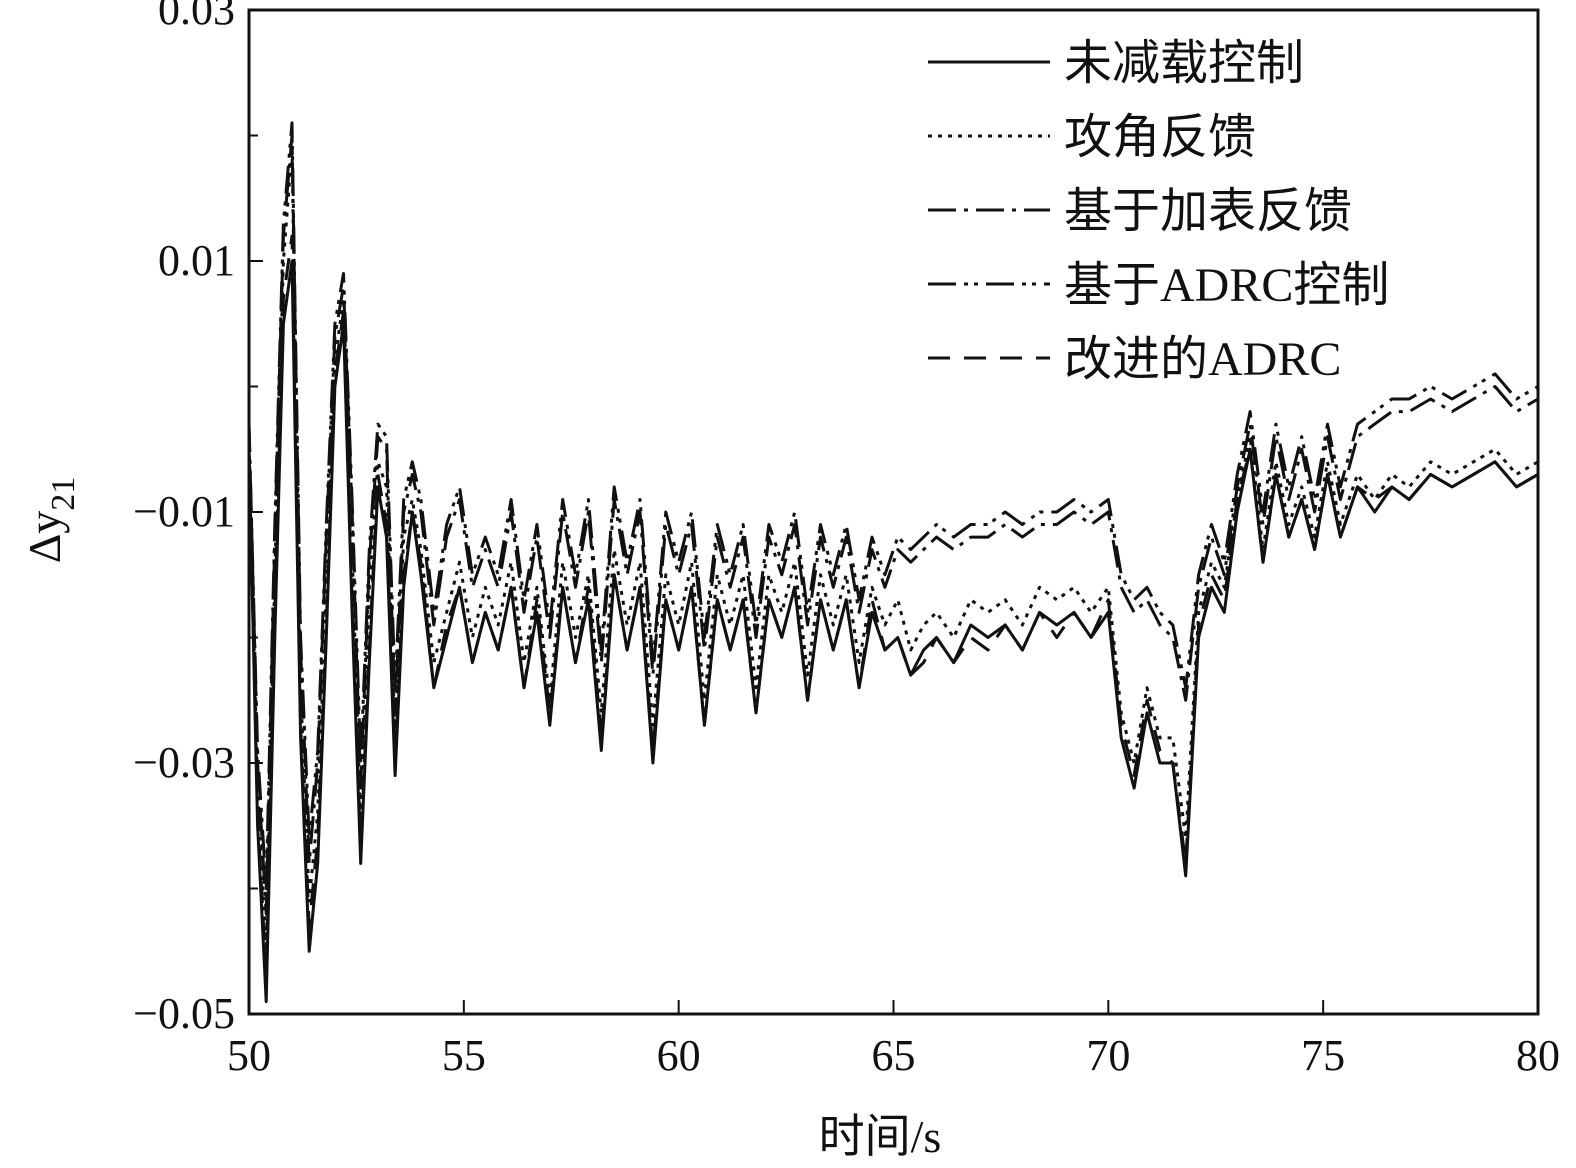 The width and height of the screenshot is (1576, 1168). I want to click on y-axis-title-subscript: 21, so click(63, 494).